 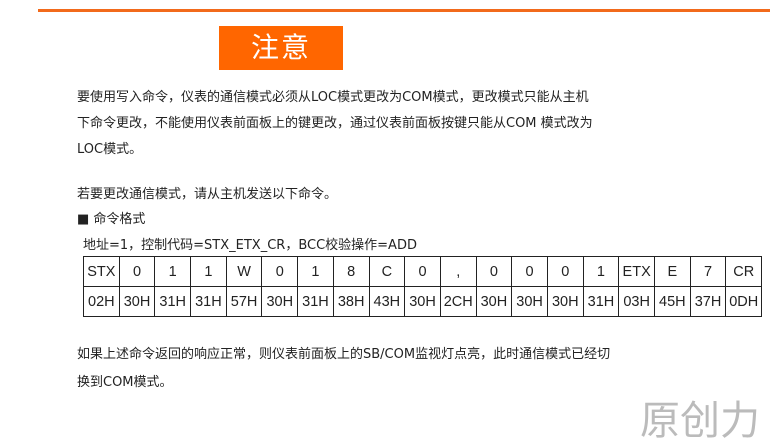 I want to click on table-cell-hex: 2CH, so click(x=458, y=301).